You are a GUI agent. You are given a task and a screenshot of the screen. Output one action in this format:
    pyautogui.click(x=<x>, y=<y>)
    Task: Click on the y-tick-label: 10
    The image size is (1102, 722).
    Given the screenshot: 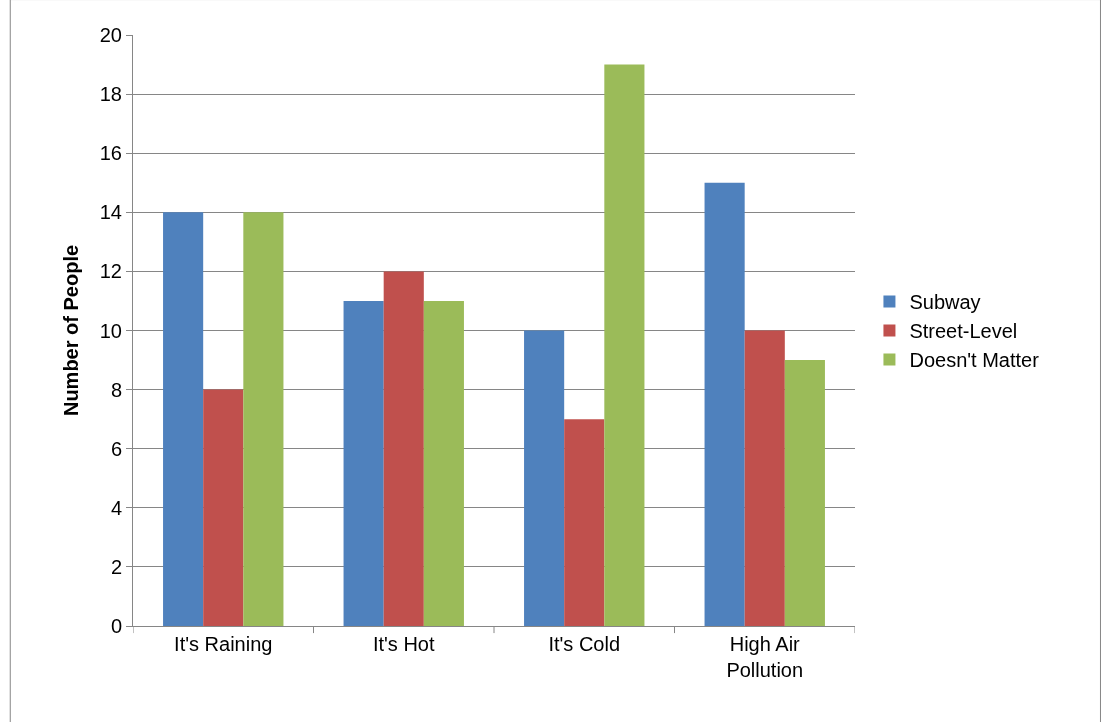 What is the action you would take?
    pyautogui.click(x=110, y=330)
    